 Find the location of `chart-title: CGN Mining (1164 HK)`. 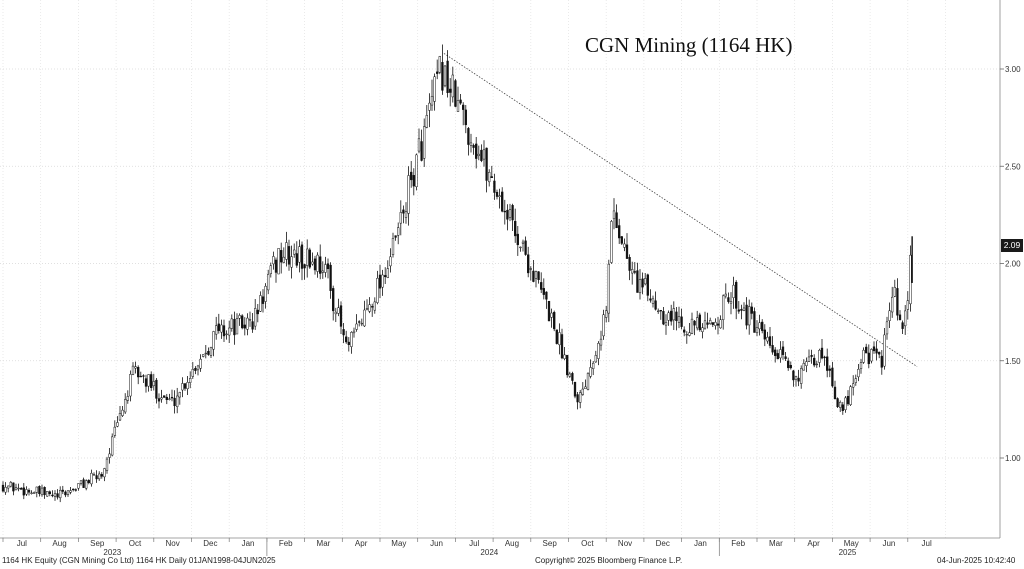

chart-title: CGN Mining (1164 HK) is located at coordinates (689, 45).